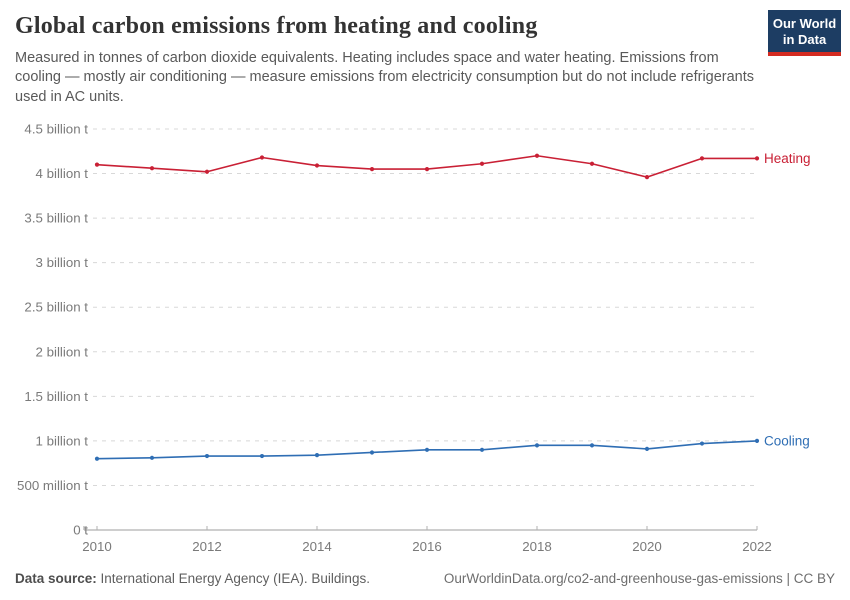 This screenshot has width=850, height=600. Describe the element at coordinates (702, 158) in the screenshot. I see `heating-point-2021` at that location.